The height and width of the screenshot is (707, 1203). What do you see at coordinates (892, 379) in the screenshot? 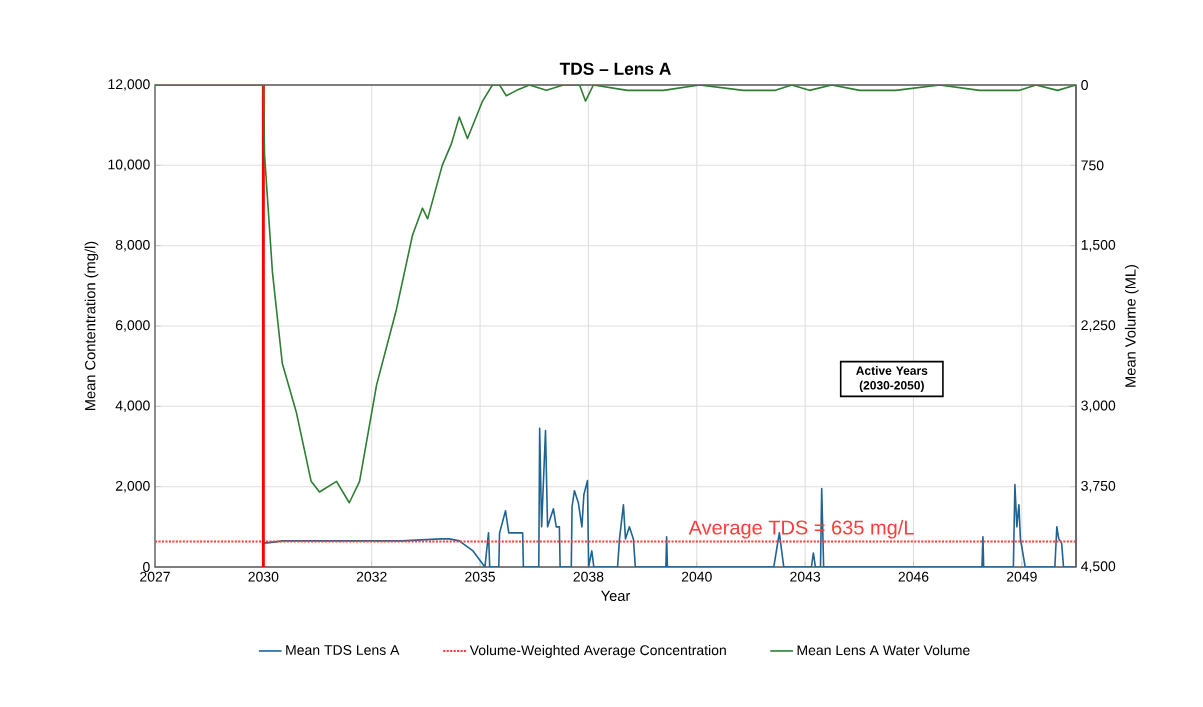
I see `annotation: Active Years (2030-2050)` at bounding box center [892, 379].